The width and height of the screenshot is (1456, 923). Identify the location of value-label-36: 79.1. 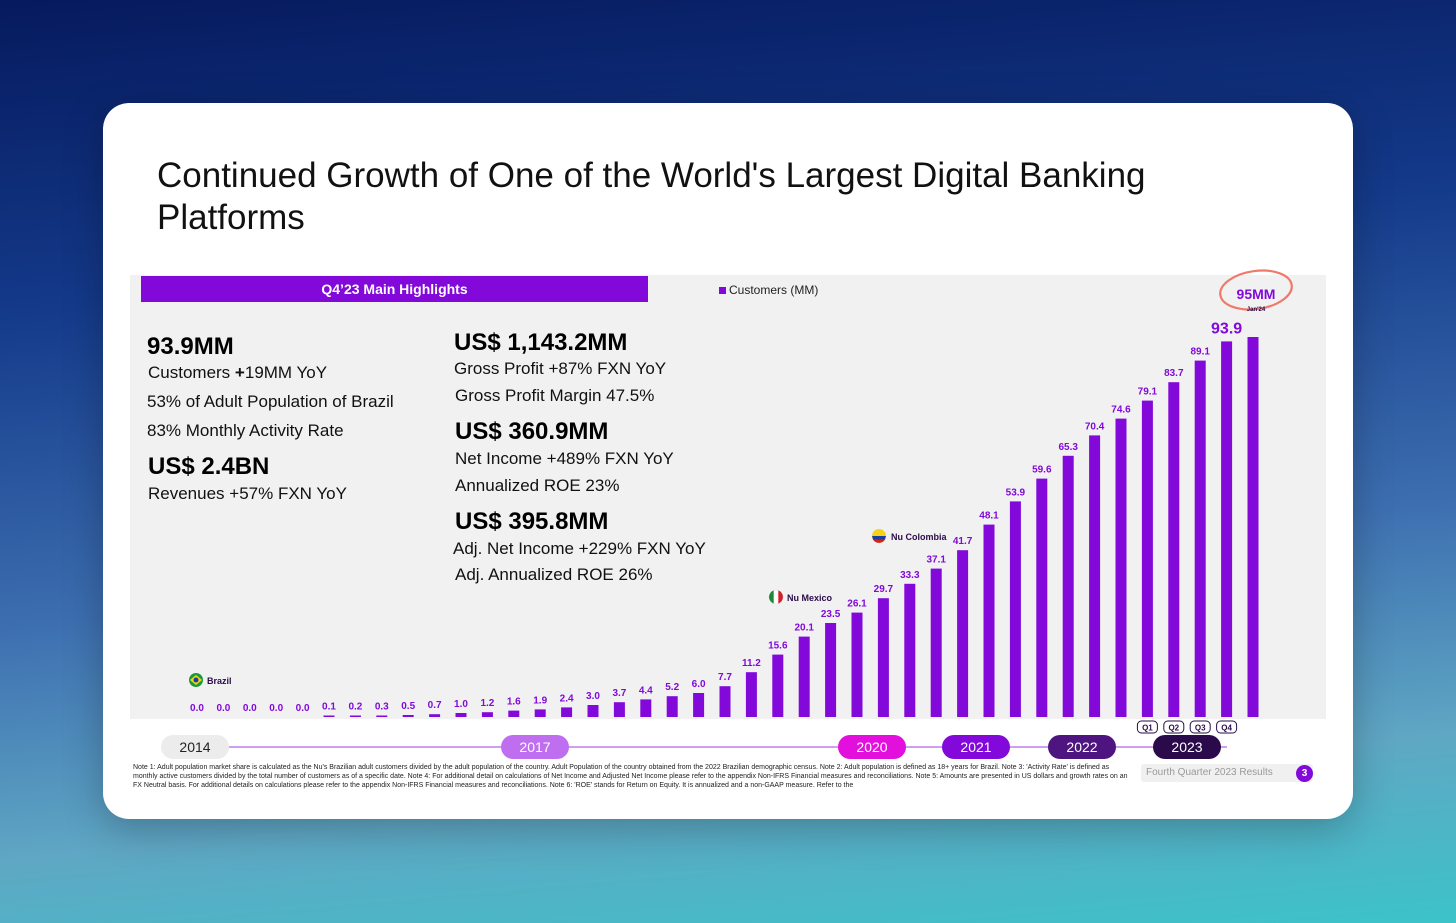
(1148, 392).